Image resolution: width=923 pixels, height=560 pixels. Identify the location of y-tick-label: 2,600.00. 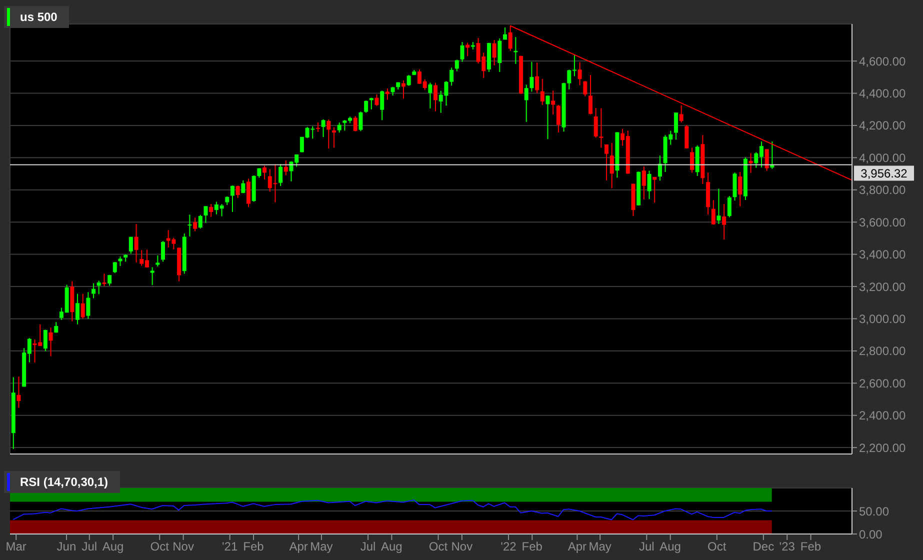
(882, 383).